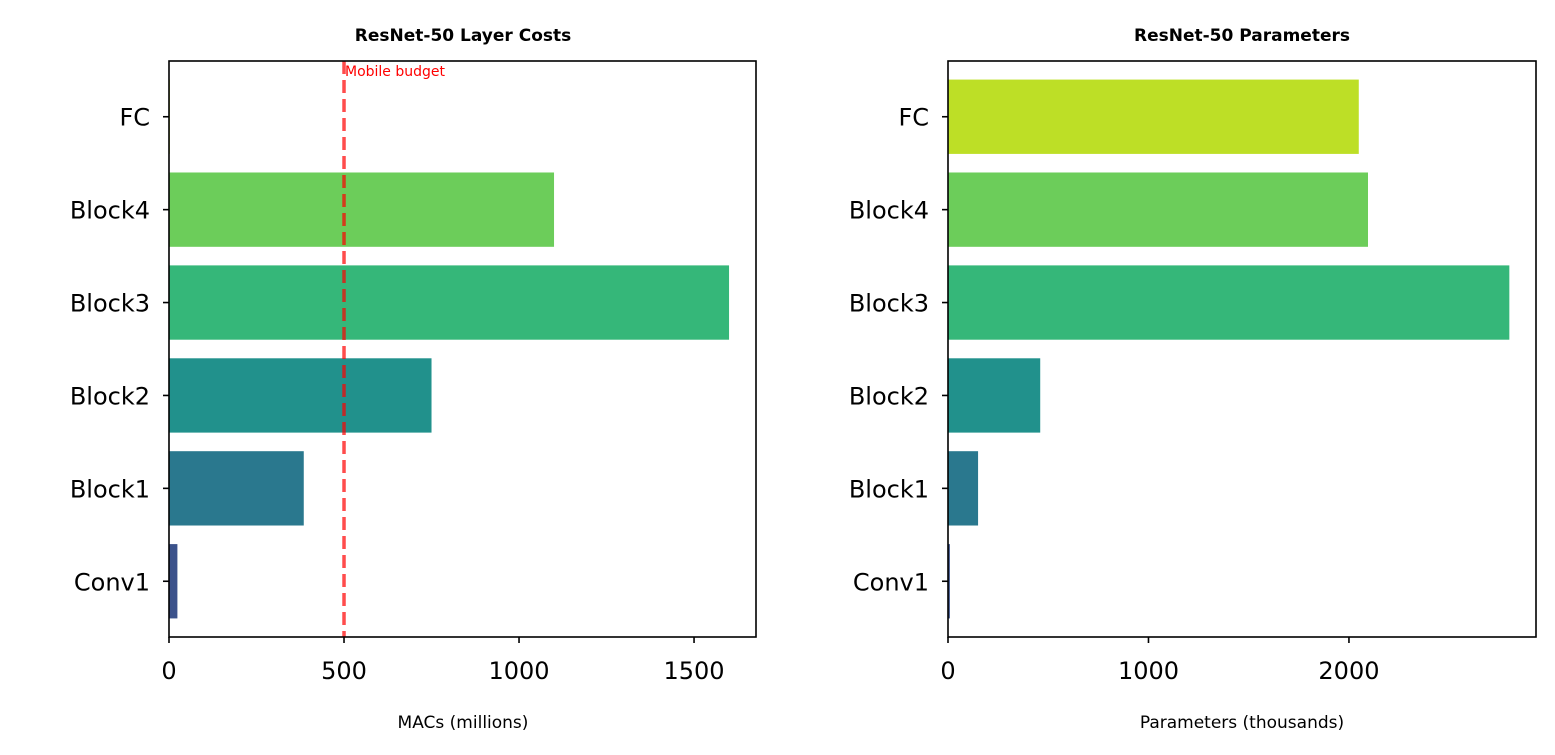 This screenshot has height=755, width=1555. I want to click on x-axis-label: MACs (millions), so click(463, 723).